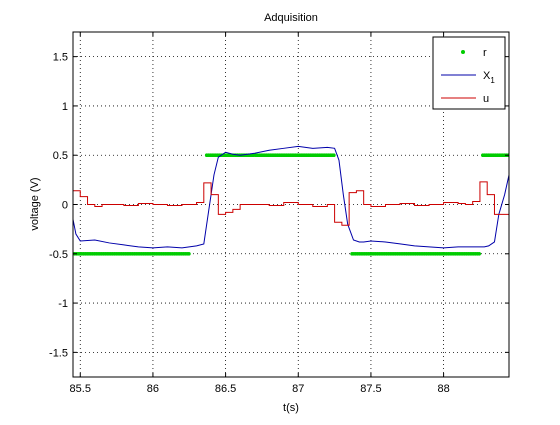  Describe the element at coordinates (65, 107) in the screenshot. I see `y-tick-label: 1` at that location.